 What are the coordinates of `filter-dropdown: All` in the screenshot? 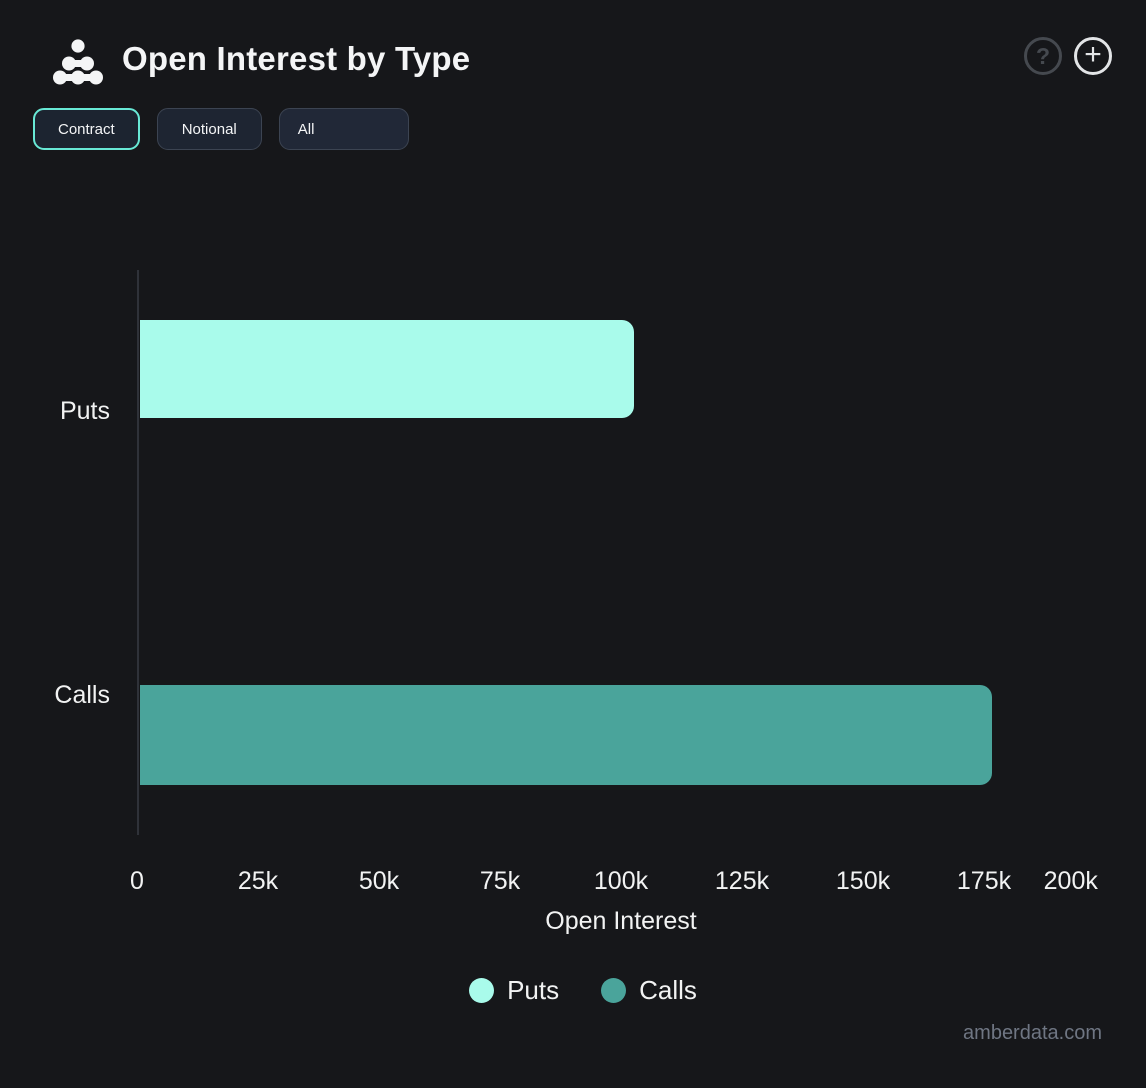 It's located at (343, 129).